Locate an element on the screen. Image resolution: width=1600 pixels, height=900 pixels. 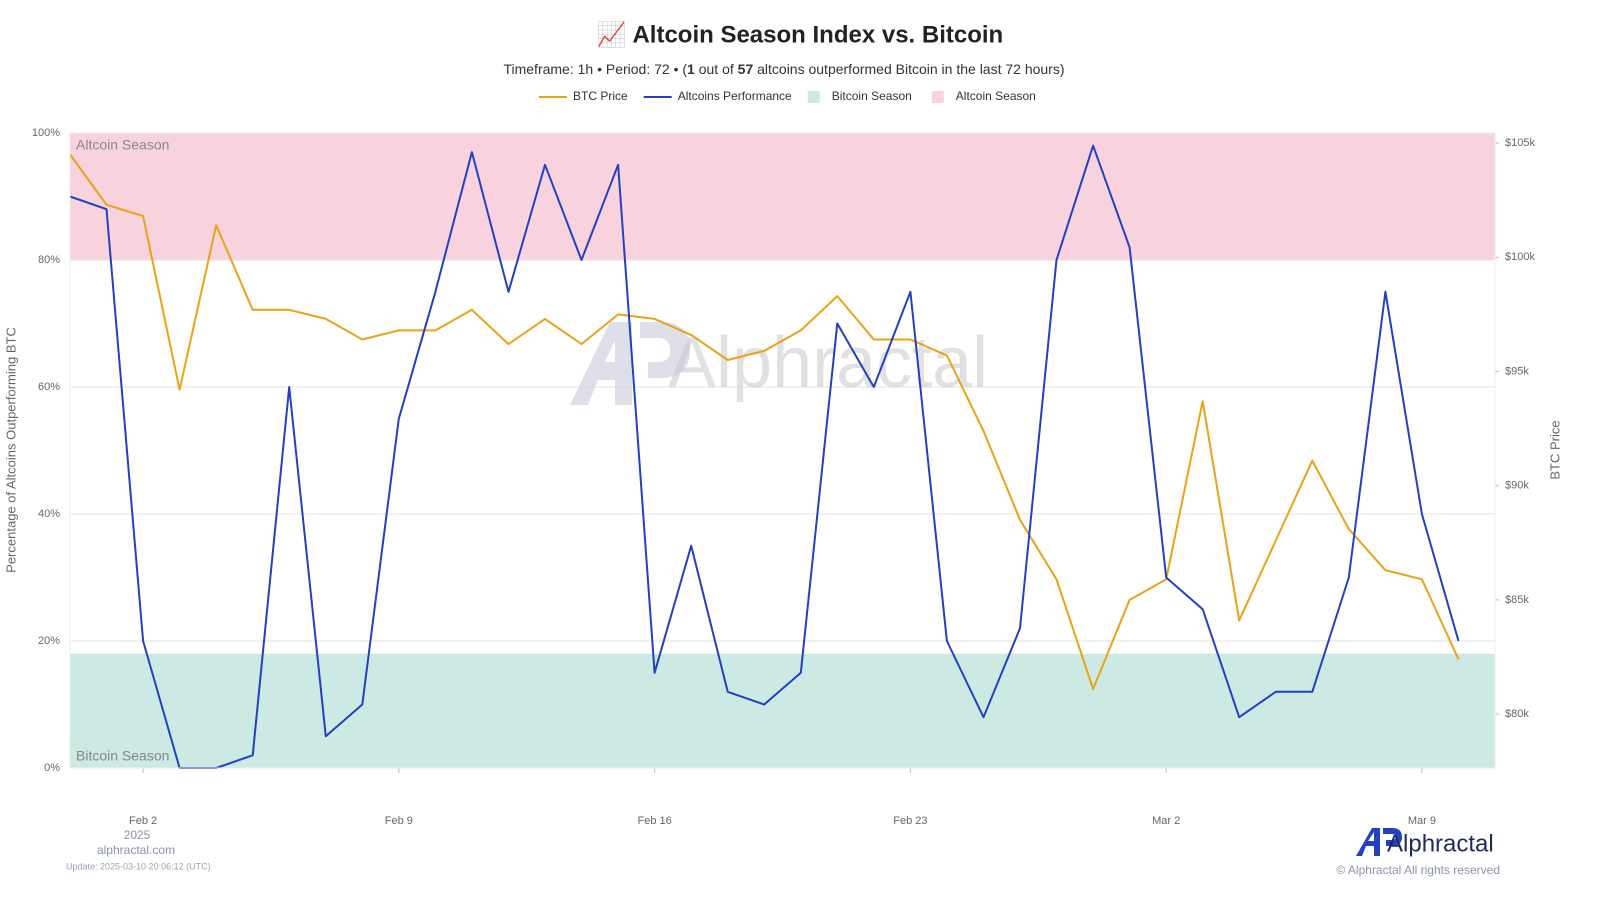
y2-tick-label: $105k is located at coordinates (1520, 143).